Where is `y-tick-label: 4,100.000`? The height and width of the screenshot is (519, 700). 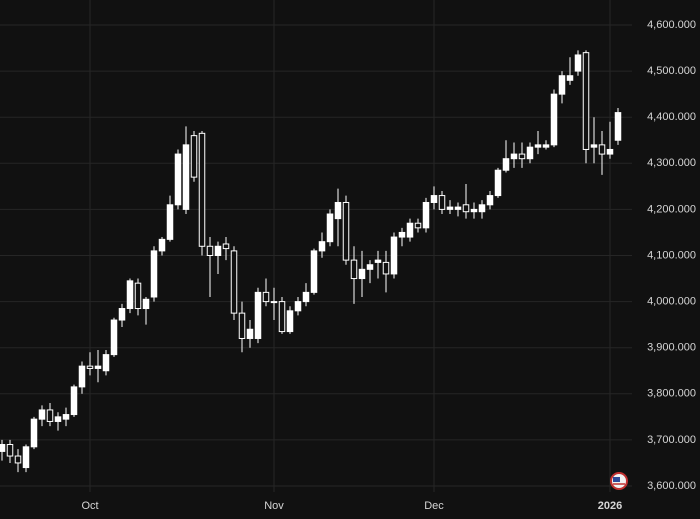
y-tick-label: 4,100.000 is located at coordinates (671, 255).